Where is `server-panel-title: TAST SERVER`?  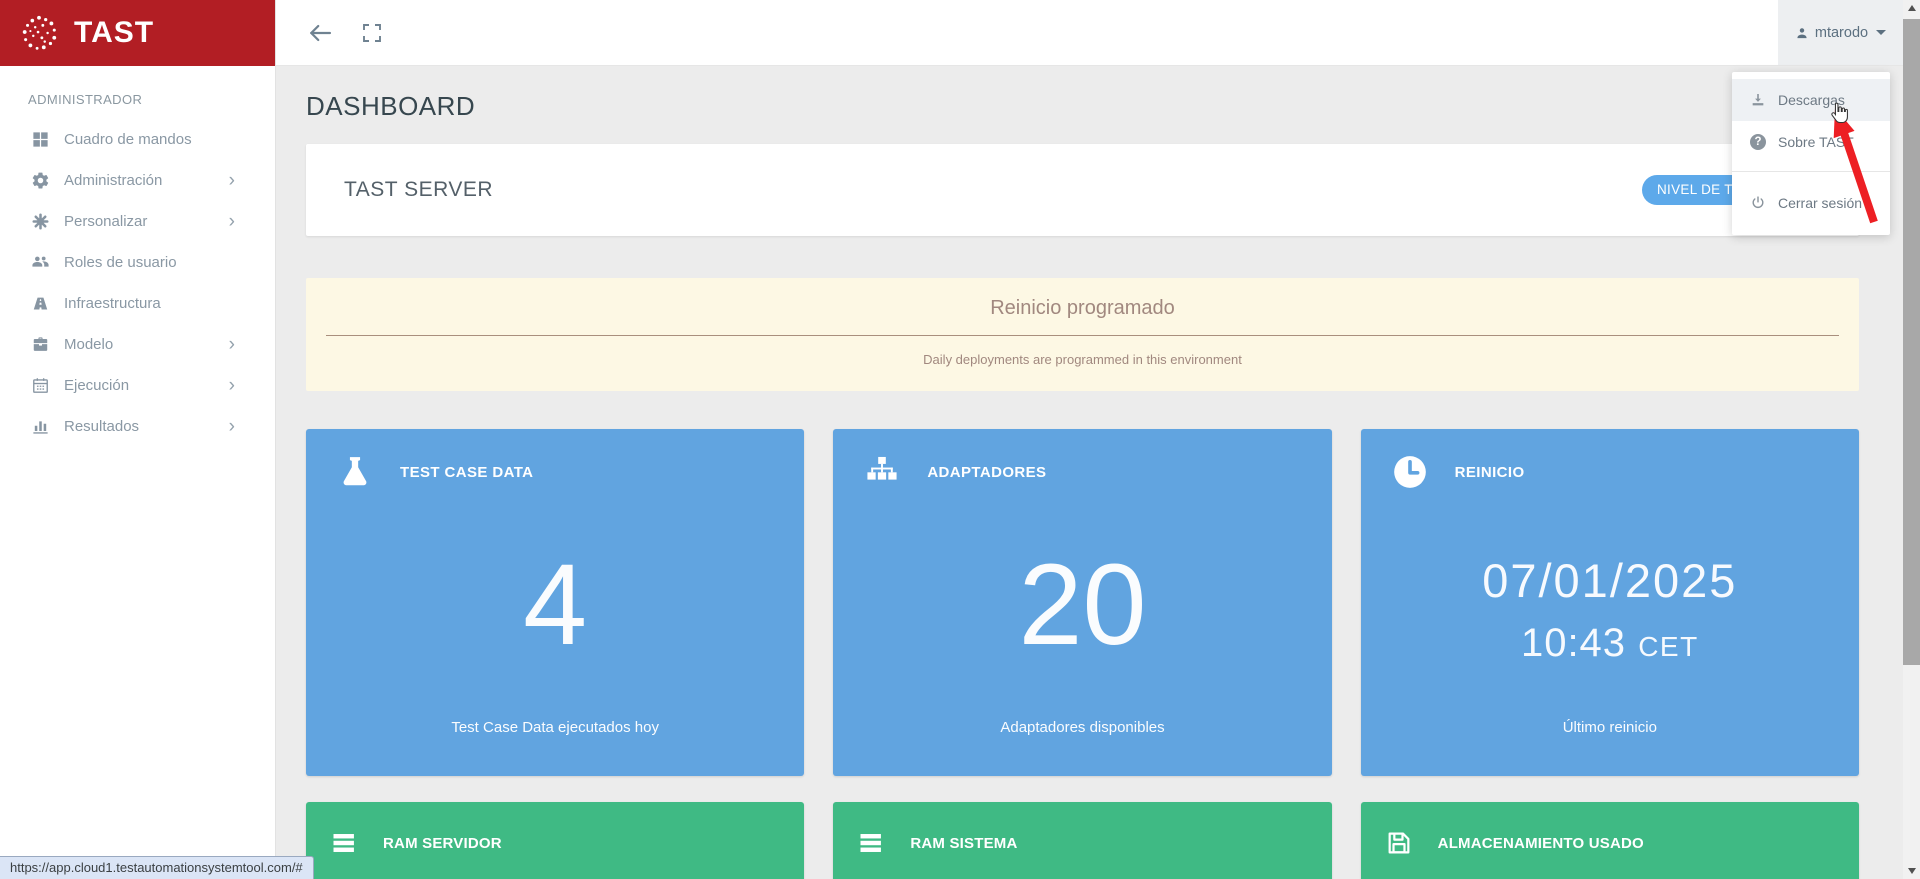
server-panel-title: TAST SERVER is located at coordinates (419, 189).